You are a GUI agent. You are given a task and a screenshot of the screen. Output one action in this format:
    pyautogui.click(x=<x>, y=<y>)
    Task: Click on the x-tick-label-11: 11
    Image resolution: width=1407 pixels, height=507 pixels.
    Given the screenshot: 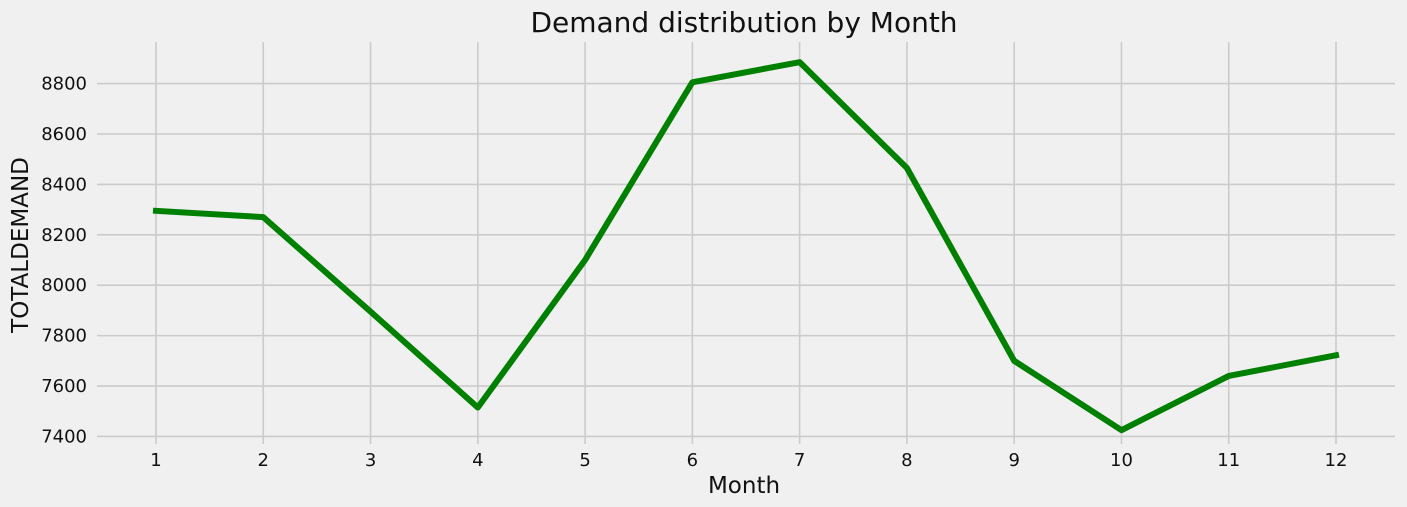 What is the action you would take?
    pyautogui.click(x=1228, y=460)
    